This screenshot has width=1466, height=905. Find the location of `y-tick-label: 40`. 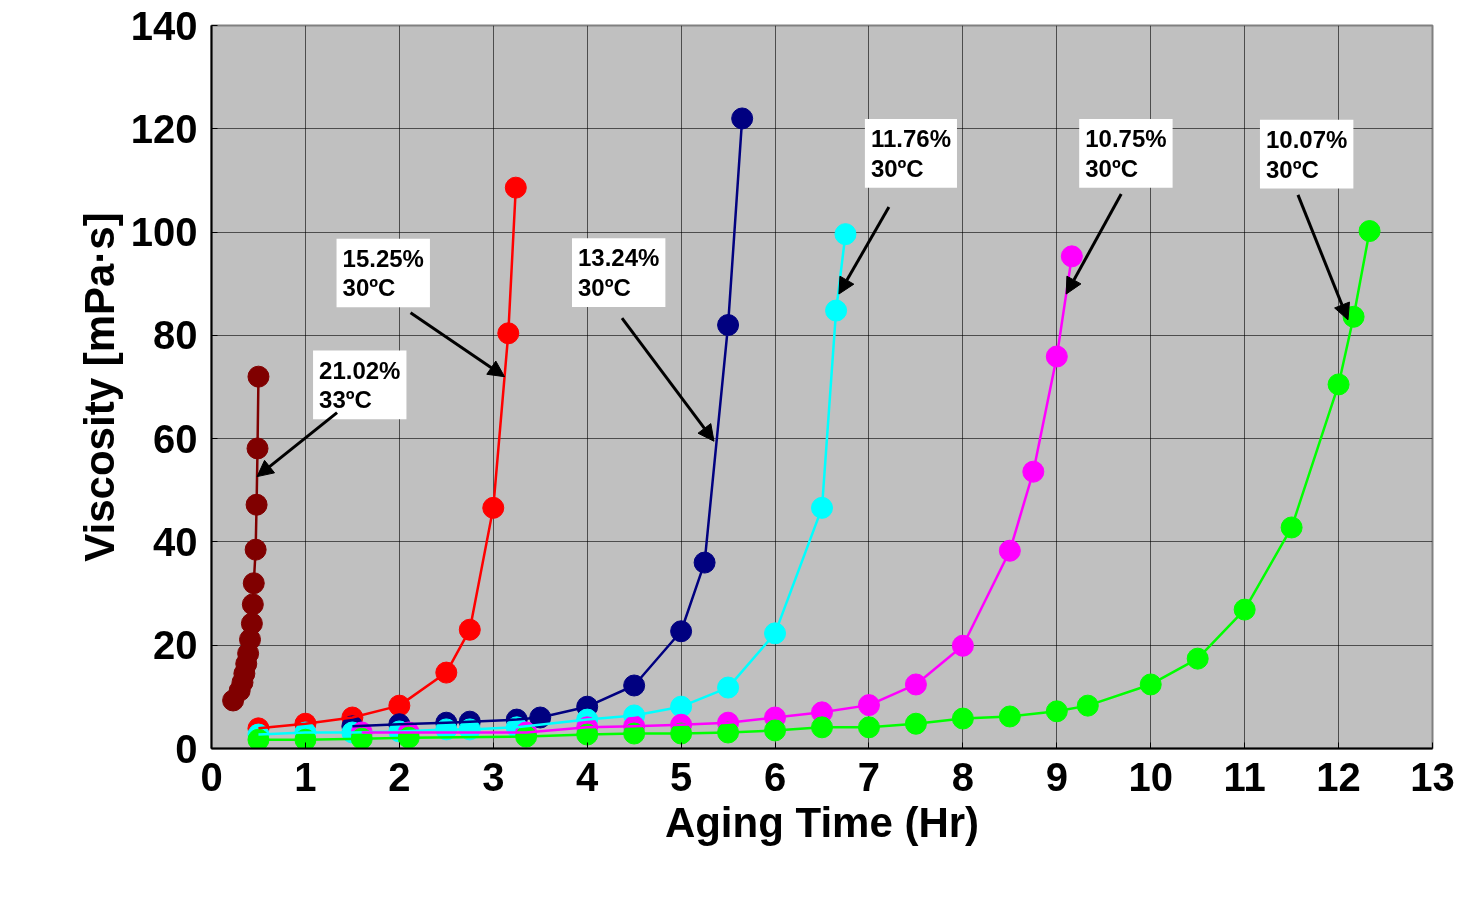

y-tick-label: 40 is located at coordinates (175, 541).